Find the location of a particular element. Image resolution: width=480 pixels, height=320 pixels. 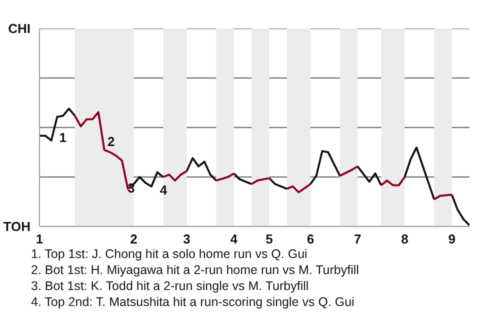

x-tick-label: 7 is located at coordinates (358, 239).